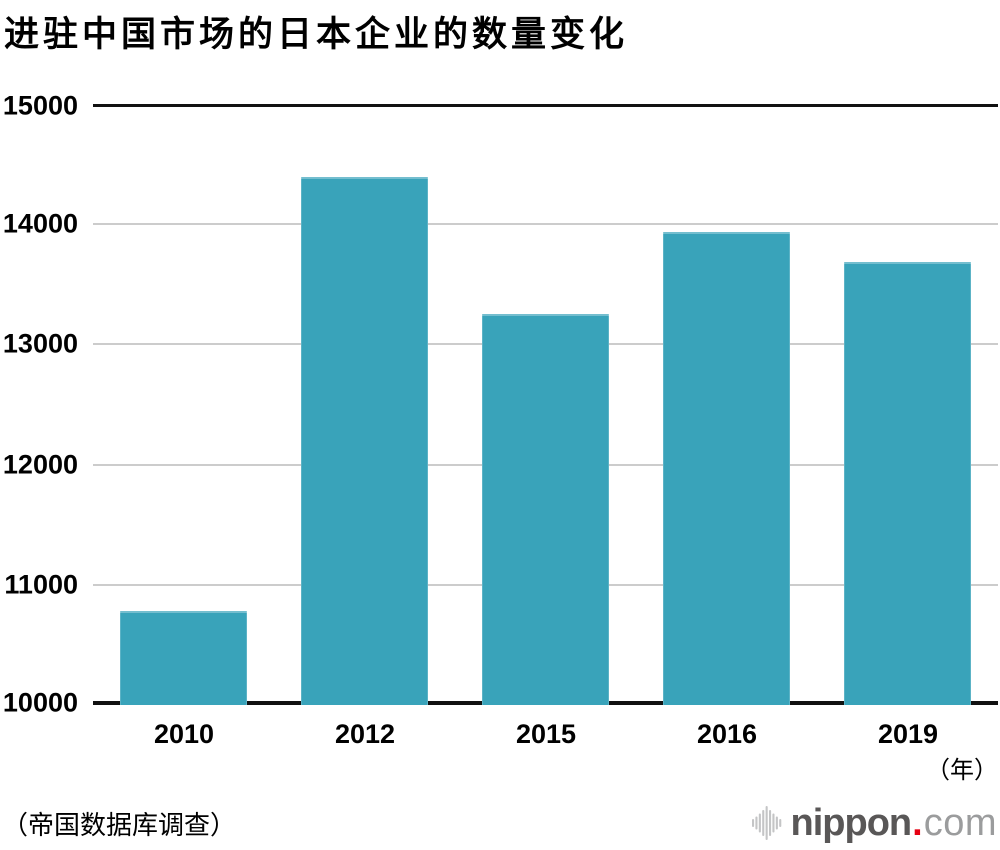 This screenshot has width=1000, height=850. What do you see at coordinates (184, 734) in the screenshot?
I see `x-tick-label-2010: 2010` at bounding box center [184, 734].